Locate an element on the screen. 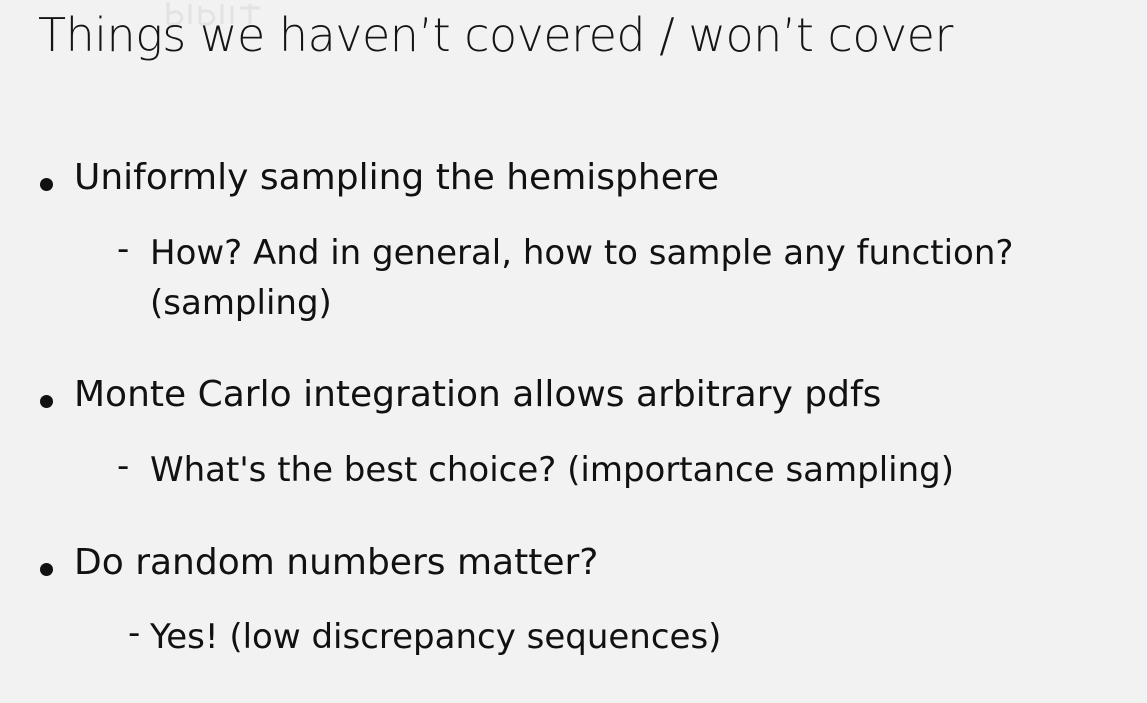  slide-title: Things we haven’t covered / won’t cover is located at coordinates (495, 35).